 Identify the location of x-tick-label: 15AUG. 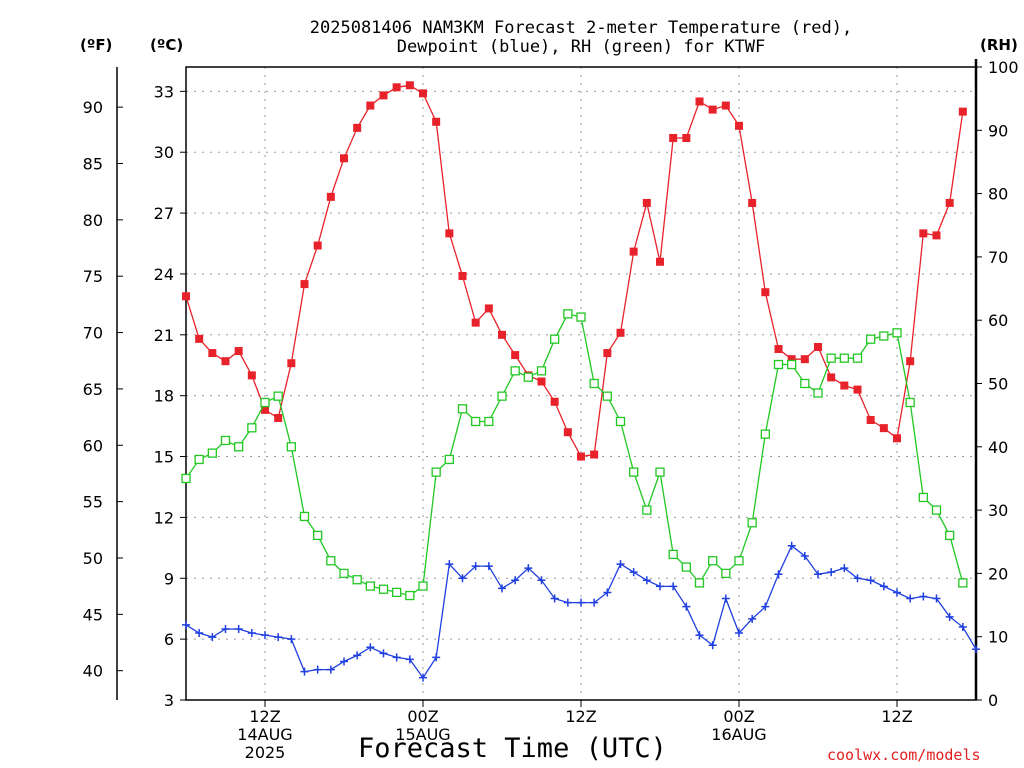
(422, 734).